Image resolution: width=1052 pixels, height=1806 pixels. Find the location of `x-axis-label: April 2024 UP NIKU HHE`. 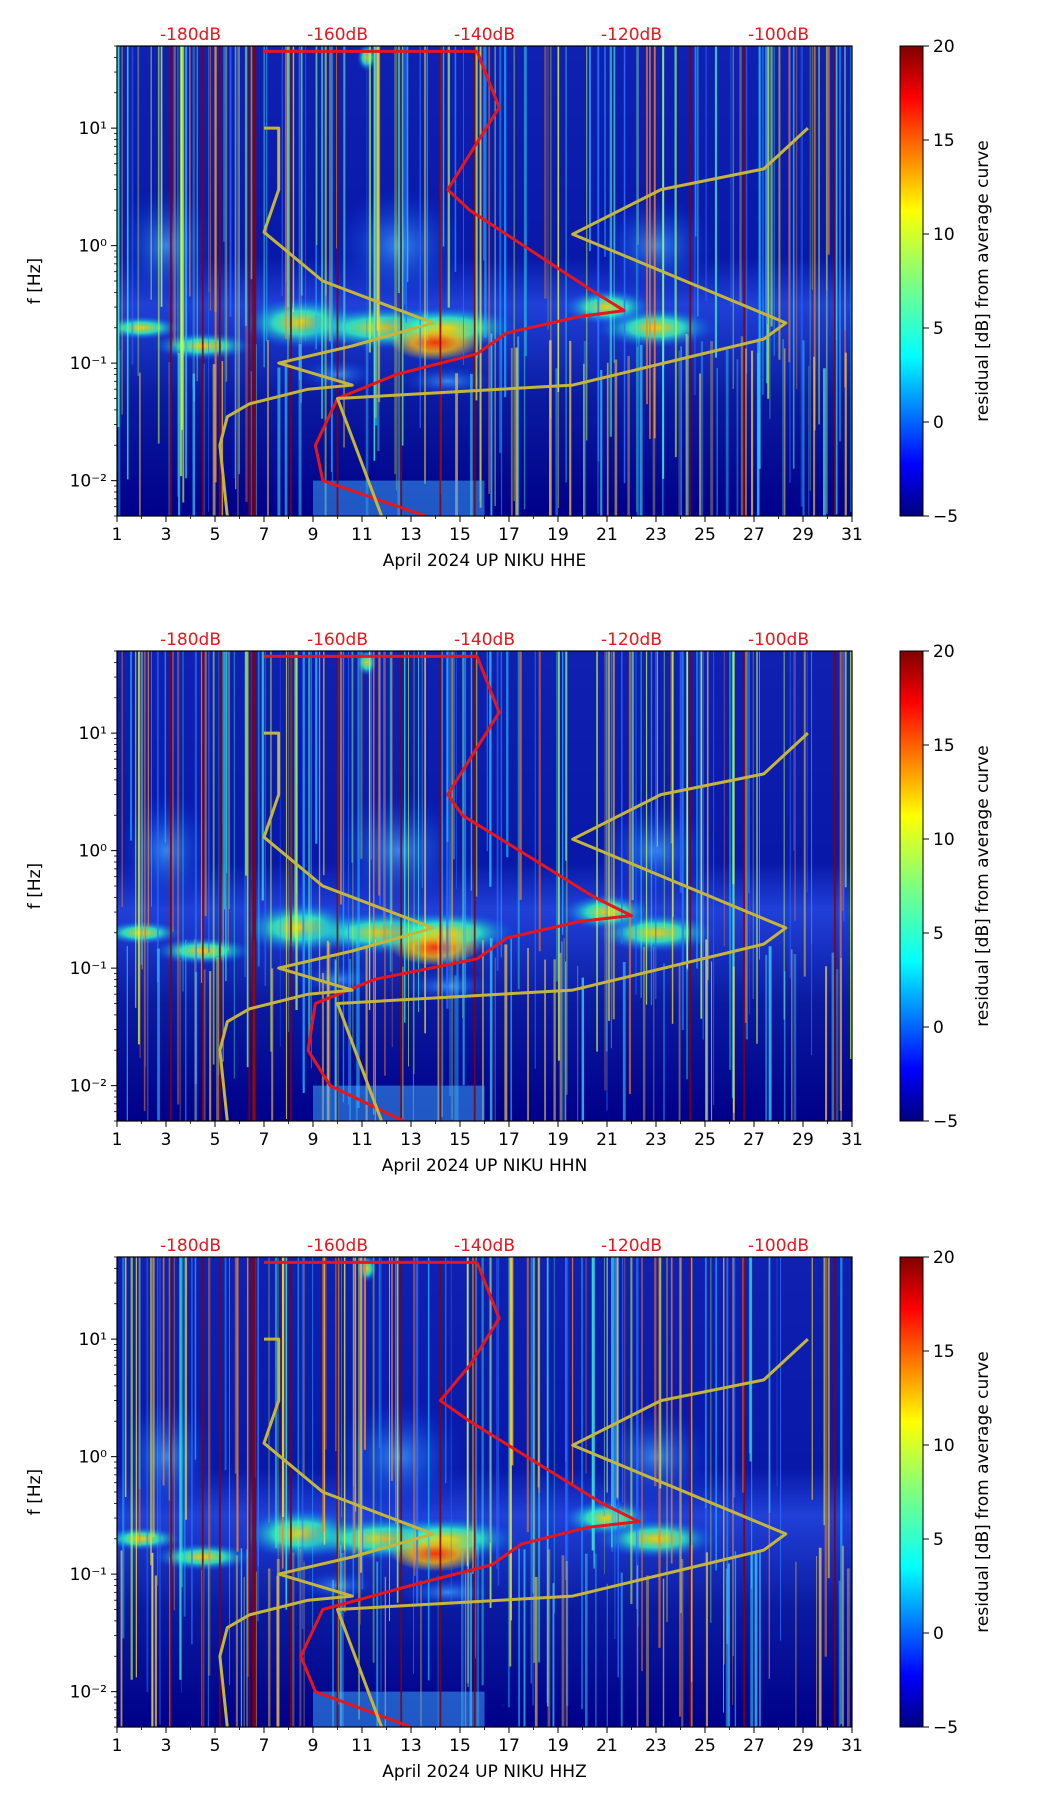

x-axis-label: April 2024 UP NIKU HHE is located at coordinates (485, 561).